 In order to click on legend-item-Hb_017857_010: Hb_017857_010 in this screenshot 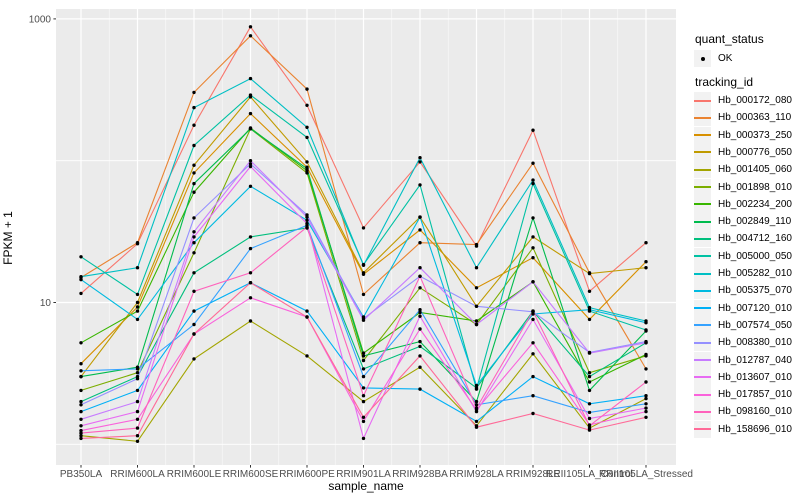, I will do `click(745, 395)`.